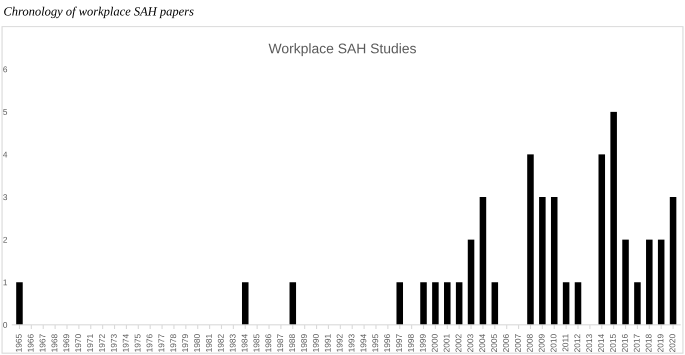  Describe the element at coordinates (482, 343) in the screenshot. I see `x-tick-label: 2004` at that location.